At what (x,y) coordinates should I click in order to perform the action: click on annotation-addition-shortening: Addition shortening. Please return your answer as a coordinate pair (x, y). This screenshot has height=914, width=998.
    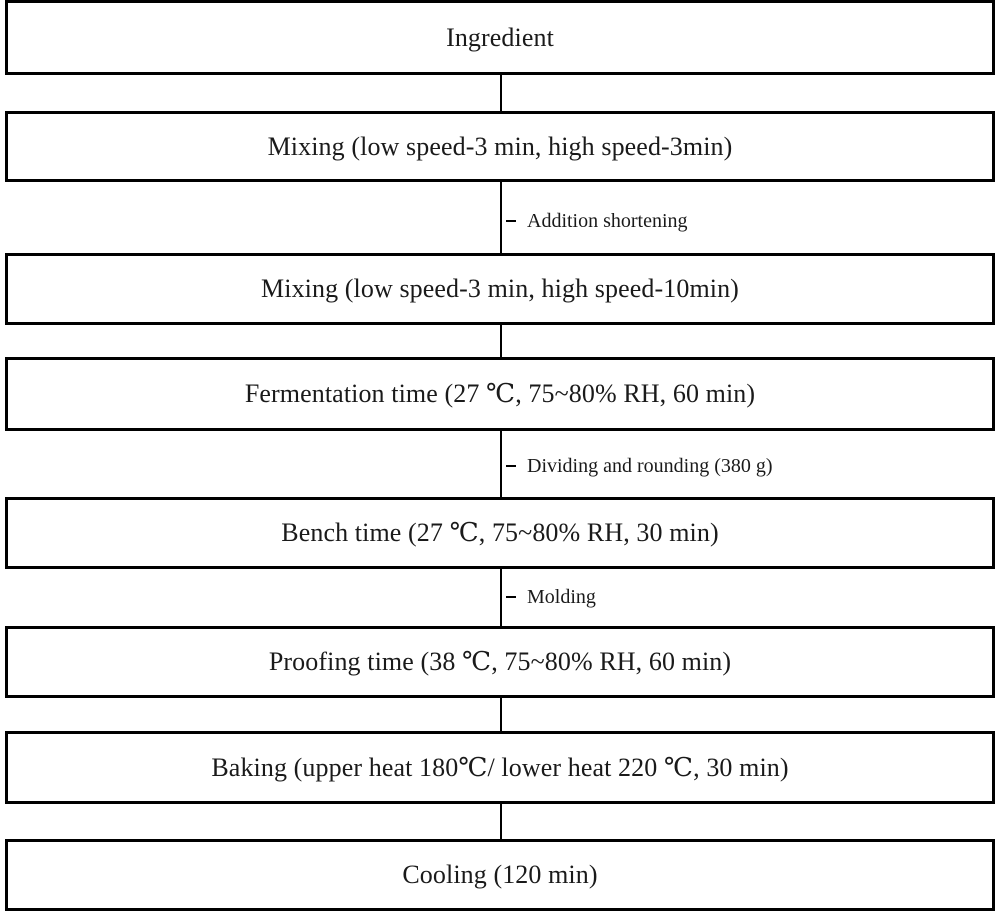
    Looking at the image, I should click on (607, 221).